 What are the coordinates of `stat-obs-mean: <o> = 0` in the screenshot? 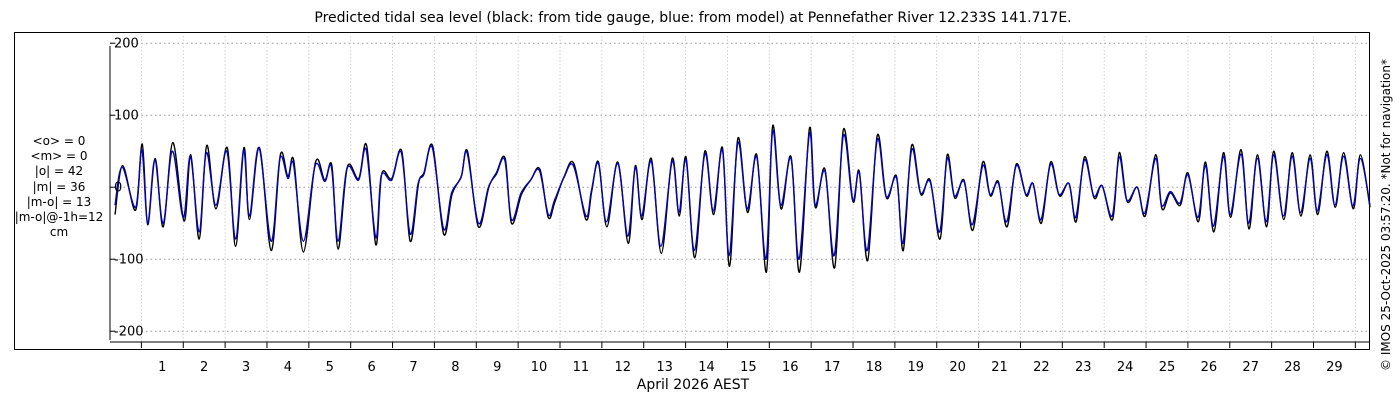 It's located at (59, 141).